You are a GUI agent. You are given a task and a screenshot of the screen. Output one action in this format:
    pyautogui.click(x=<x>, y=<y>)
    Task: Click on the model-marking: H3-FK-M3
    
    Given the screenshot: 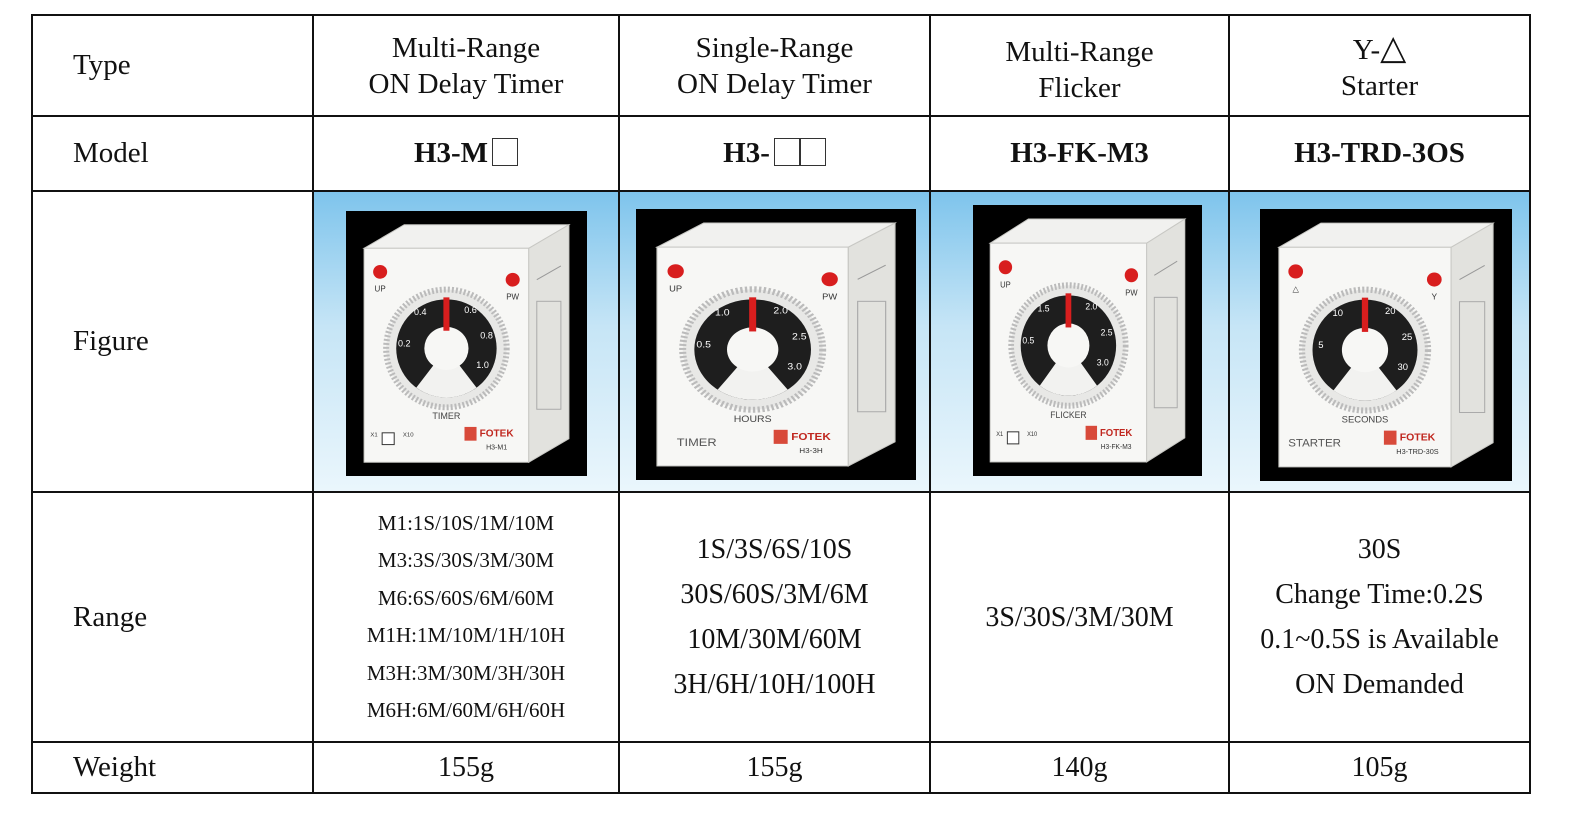 What is the action you would take?
    pyautogui.click(x=1116, y=447)
    